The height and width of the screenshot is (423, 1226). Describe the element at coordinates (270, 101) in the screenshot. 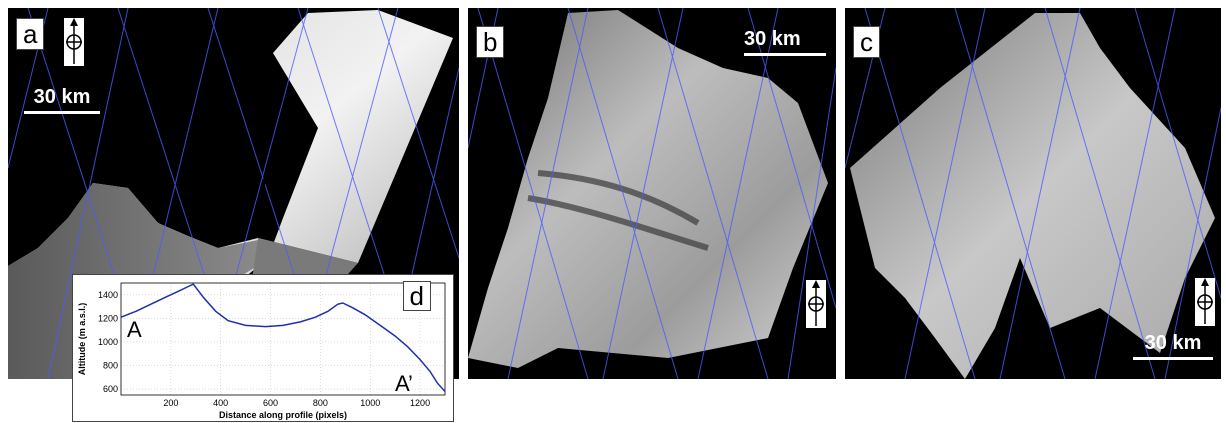

I see `profile-start-label: A` at that location.